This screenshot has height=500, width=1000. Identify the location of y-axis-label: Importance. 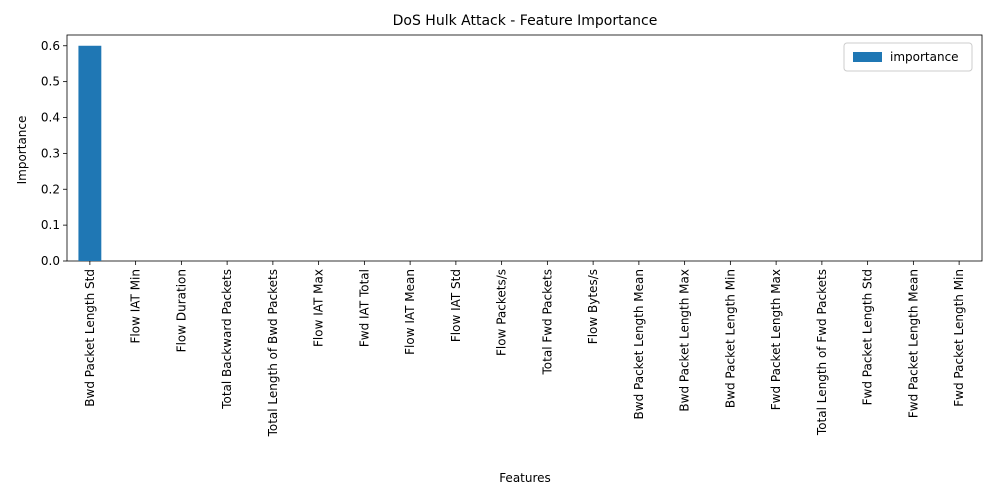
(22, 150).